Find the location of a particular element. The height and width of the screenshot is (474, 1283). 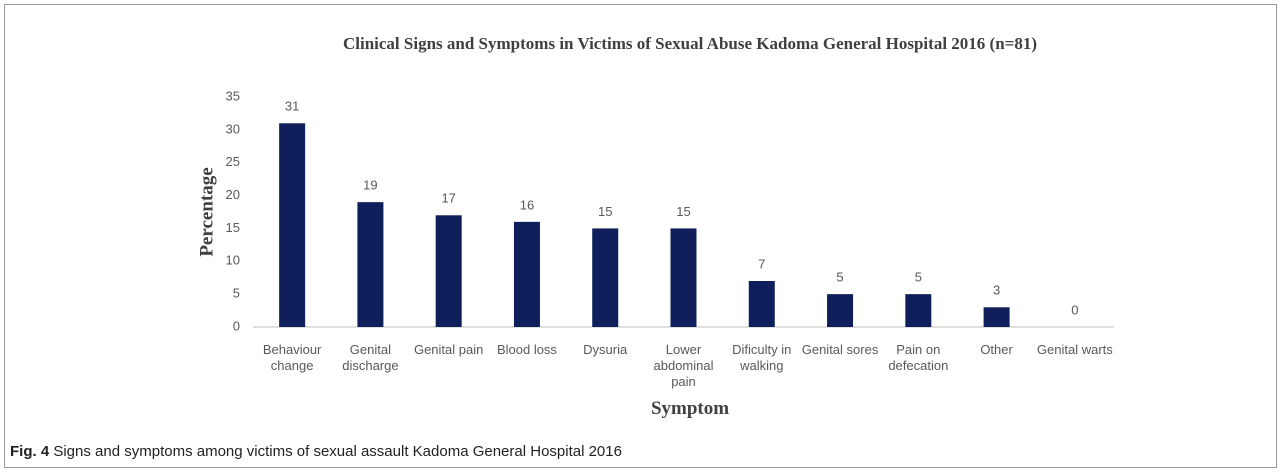

y-tick-label: 0 is located at coordinates (236, 325).